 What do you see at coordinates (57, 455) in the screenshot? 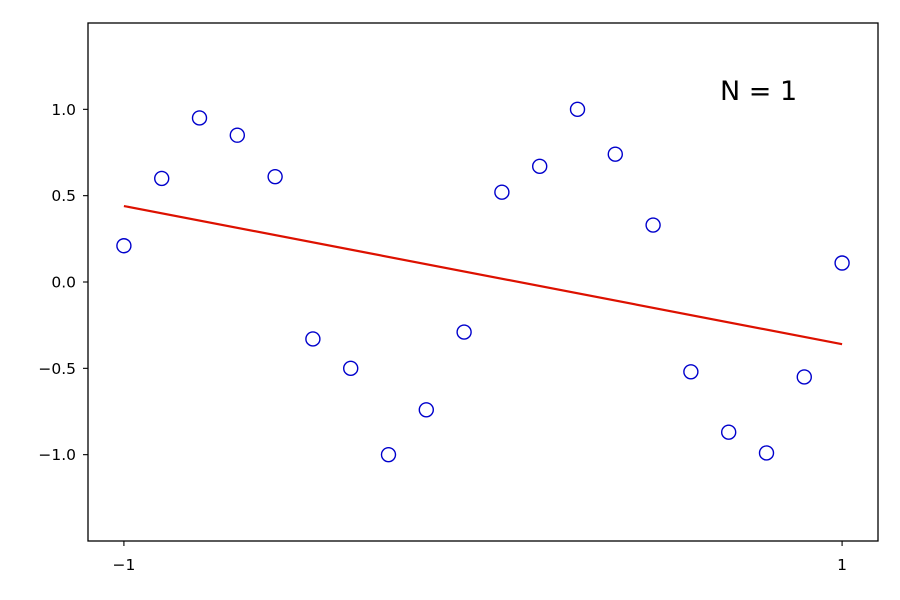
I see `y-tick-label: −1.0` at bounding box center [57, 455].